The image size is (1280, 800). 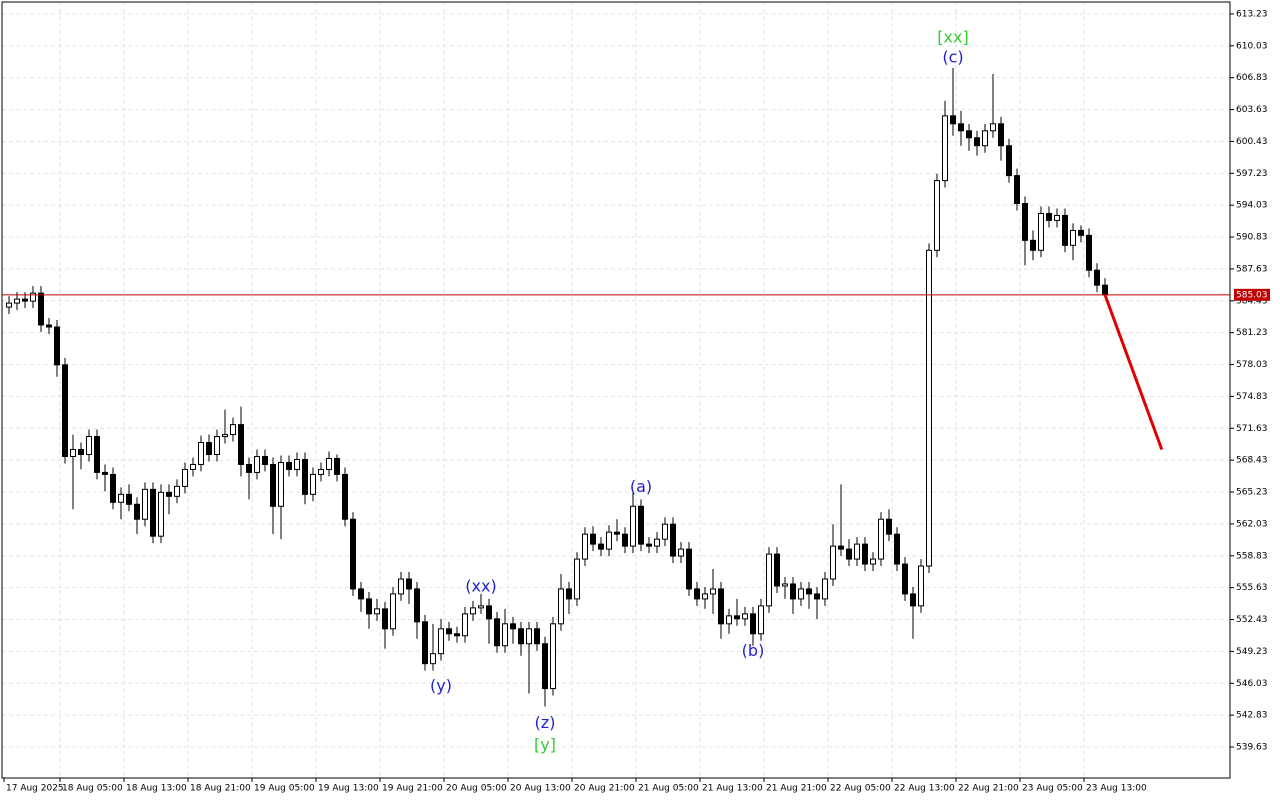 I want to click on y-tick-label: 597.23, so click(x=1252, y=174).